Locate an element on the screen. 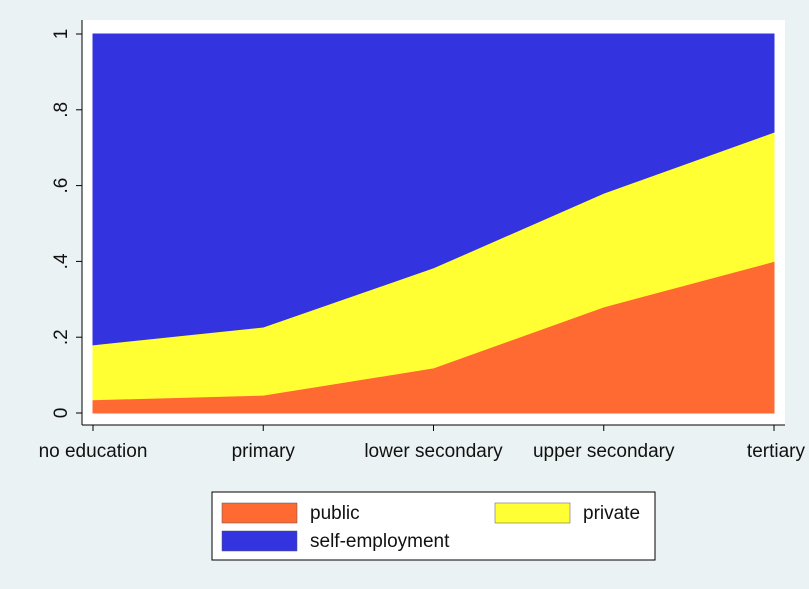 Image resolution: width=809 pixels, height=589 pixels. x-tick-label: lower secondary is located at coordinates (433, 451).